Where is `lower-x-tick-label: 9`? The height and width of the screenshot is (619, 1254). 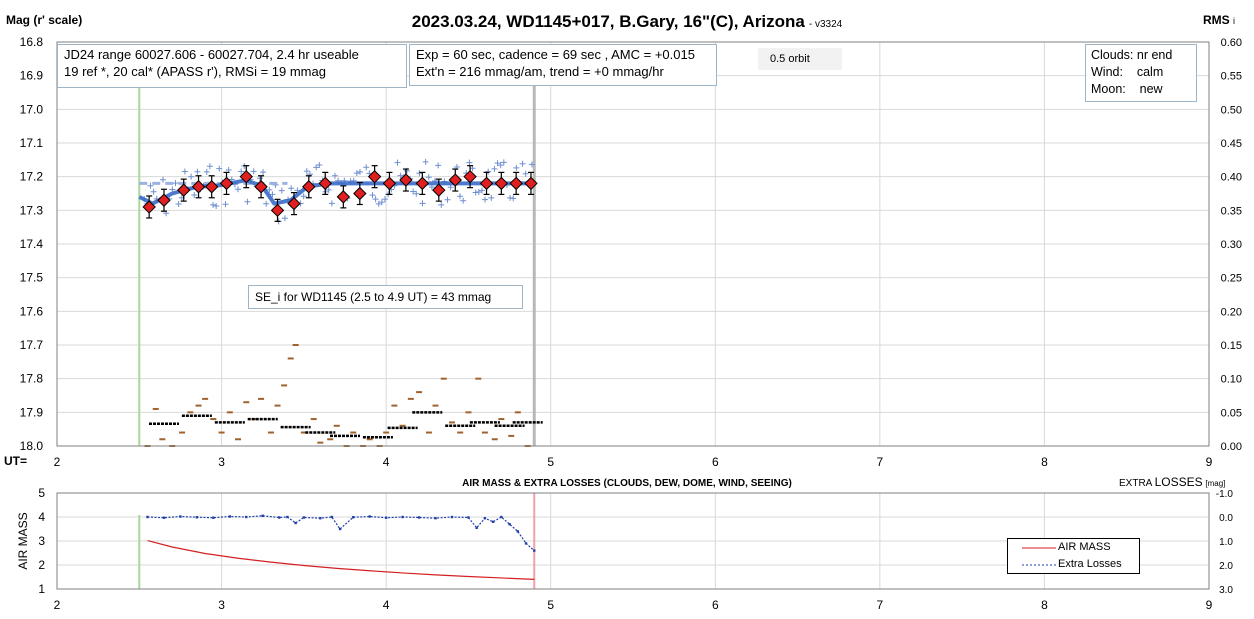 lower-x-tick-label: 9 is located at coordinates (1209, 605).